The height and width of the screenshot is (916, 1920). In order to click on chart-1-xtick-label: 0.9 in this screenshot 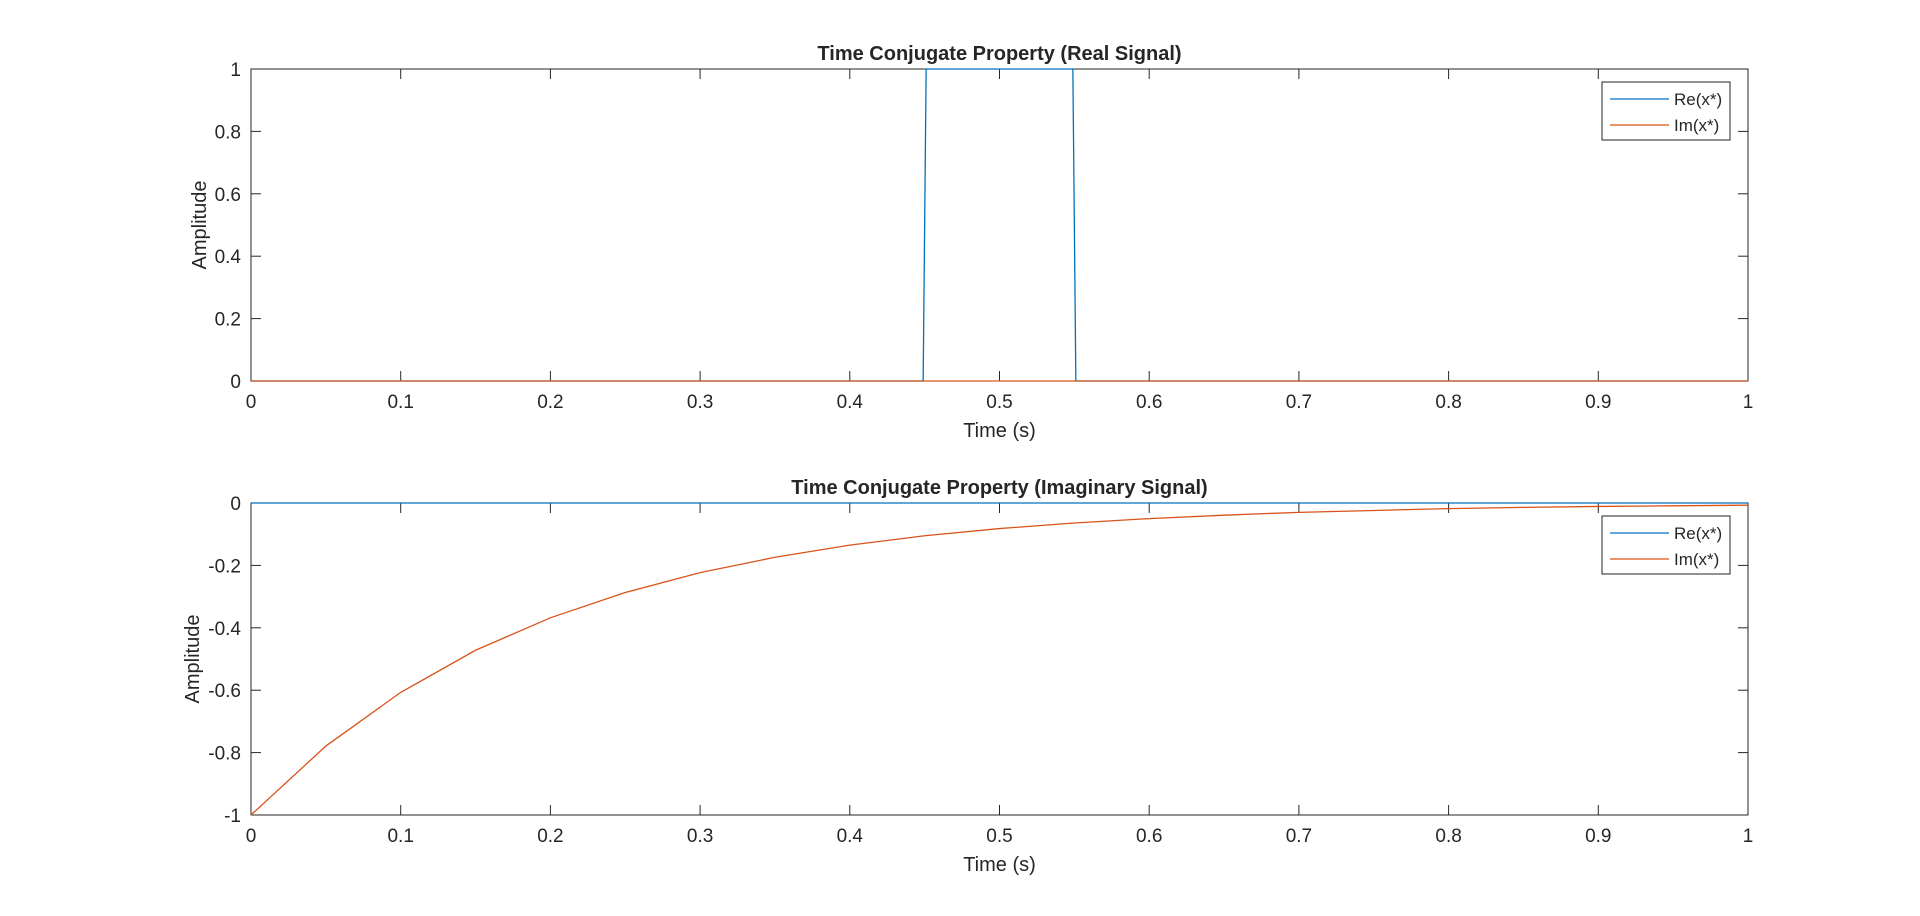, I will do `click(1598, 402)`.